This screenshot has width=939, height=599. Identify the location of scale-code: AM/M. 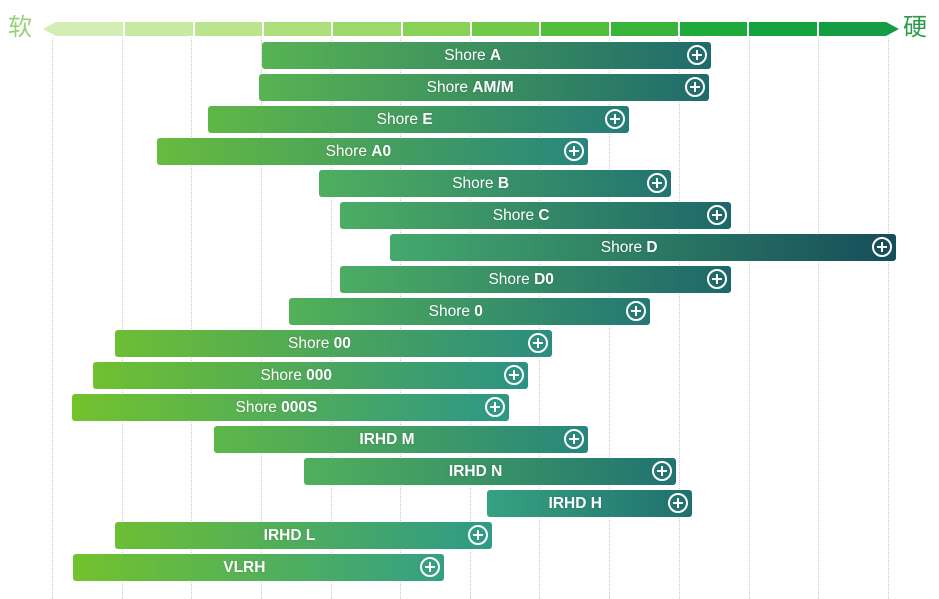
(493, 87).